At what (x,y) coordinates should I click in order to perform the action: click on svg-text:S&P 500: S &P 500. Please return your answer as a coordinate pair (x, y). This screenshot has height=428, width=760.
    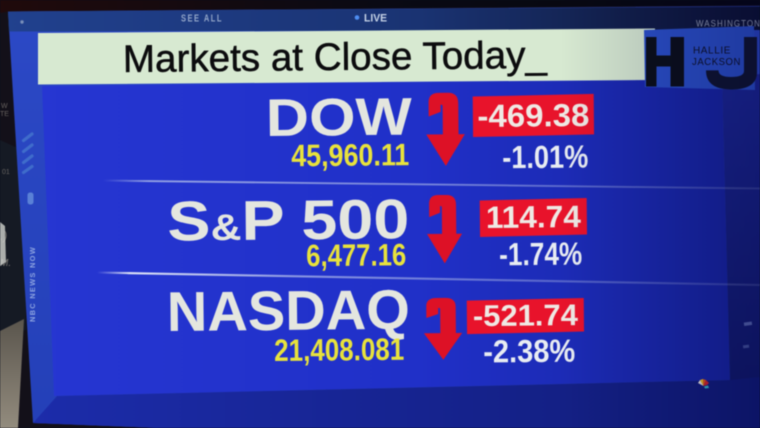
    Looking at the image, I should click on (288, 219).